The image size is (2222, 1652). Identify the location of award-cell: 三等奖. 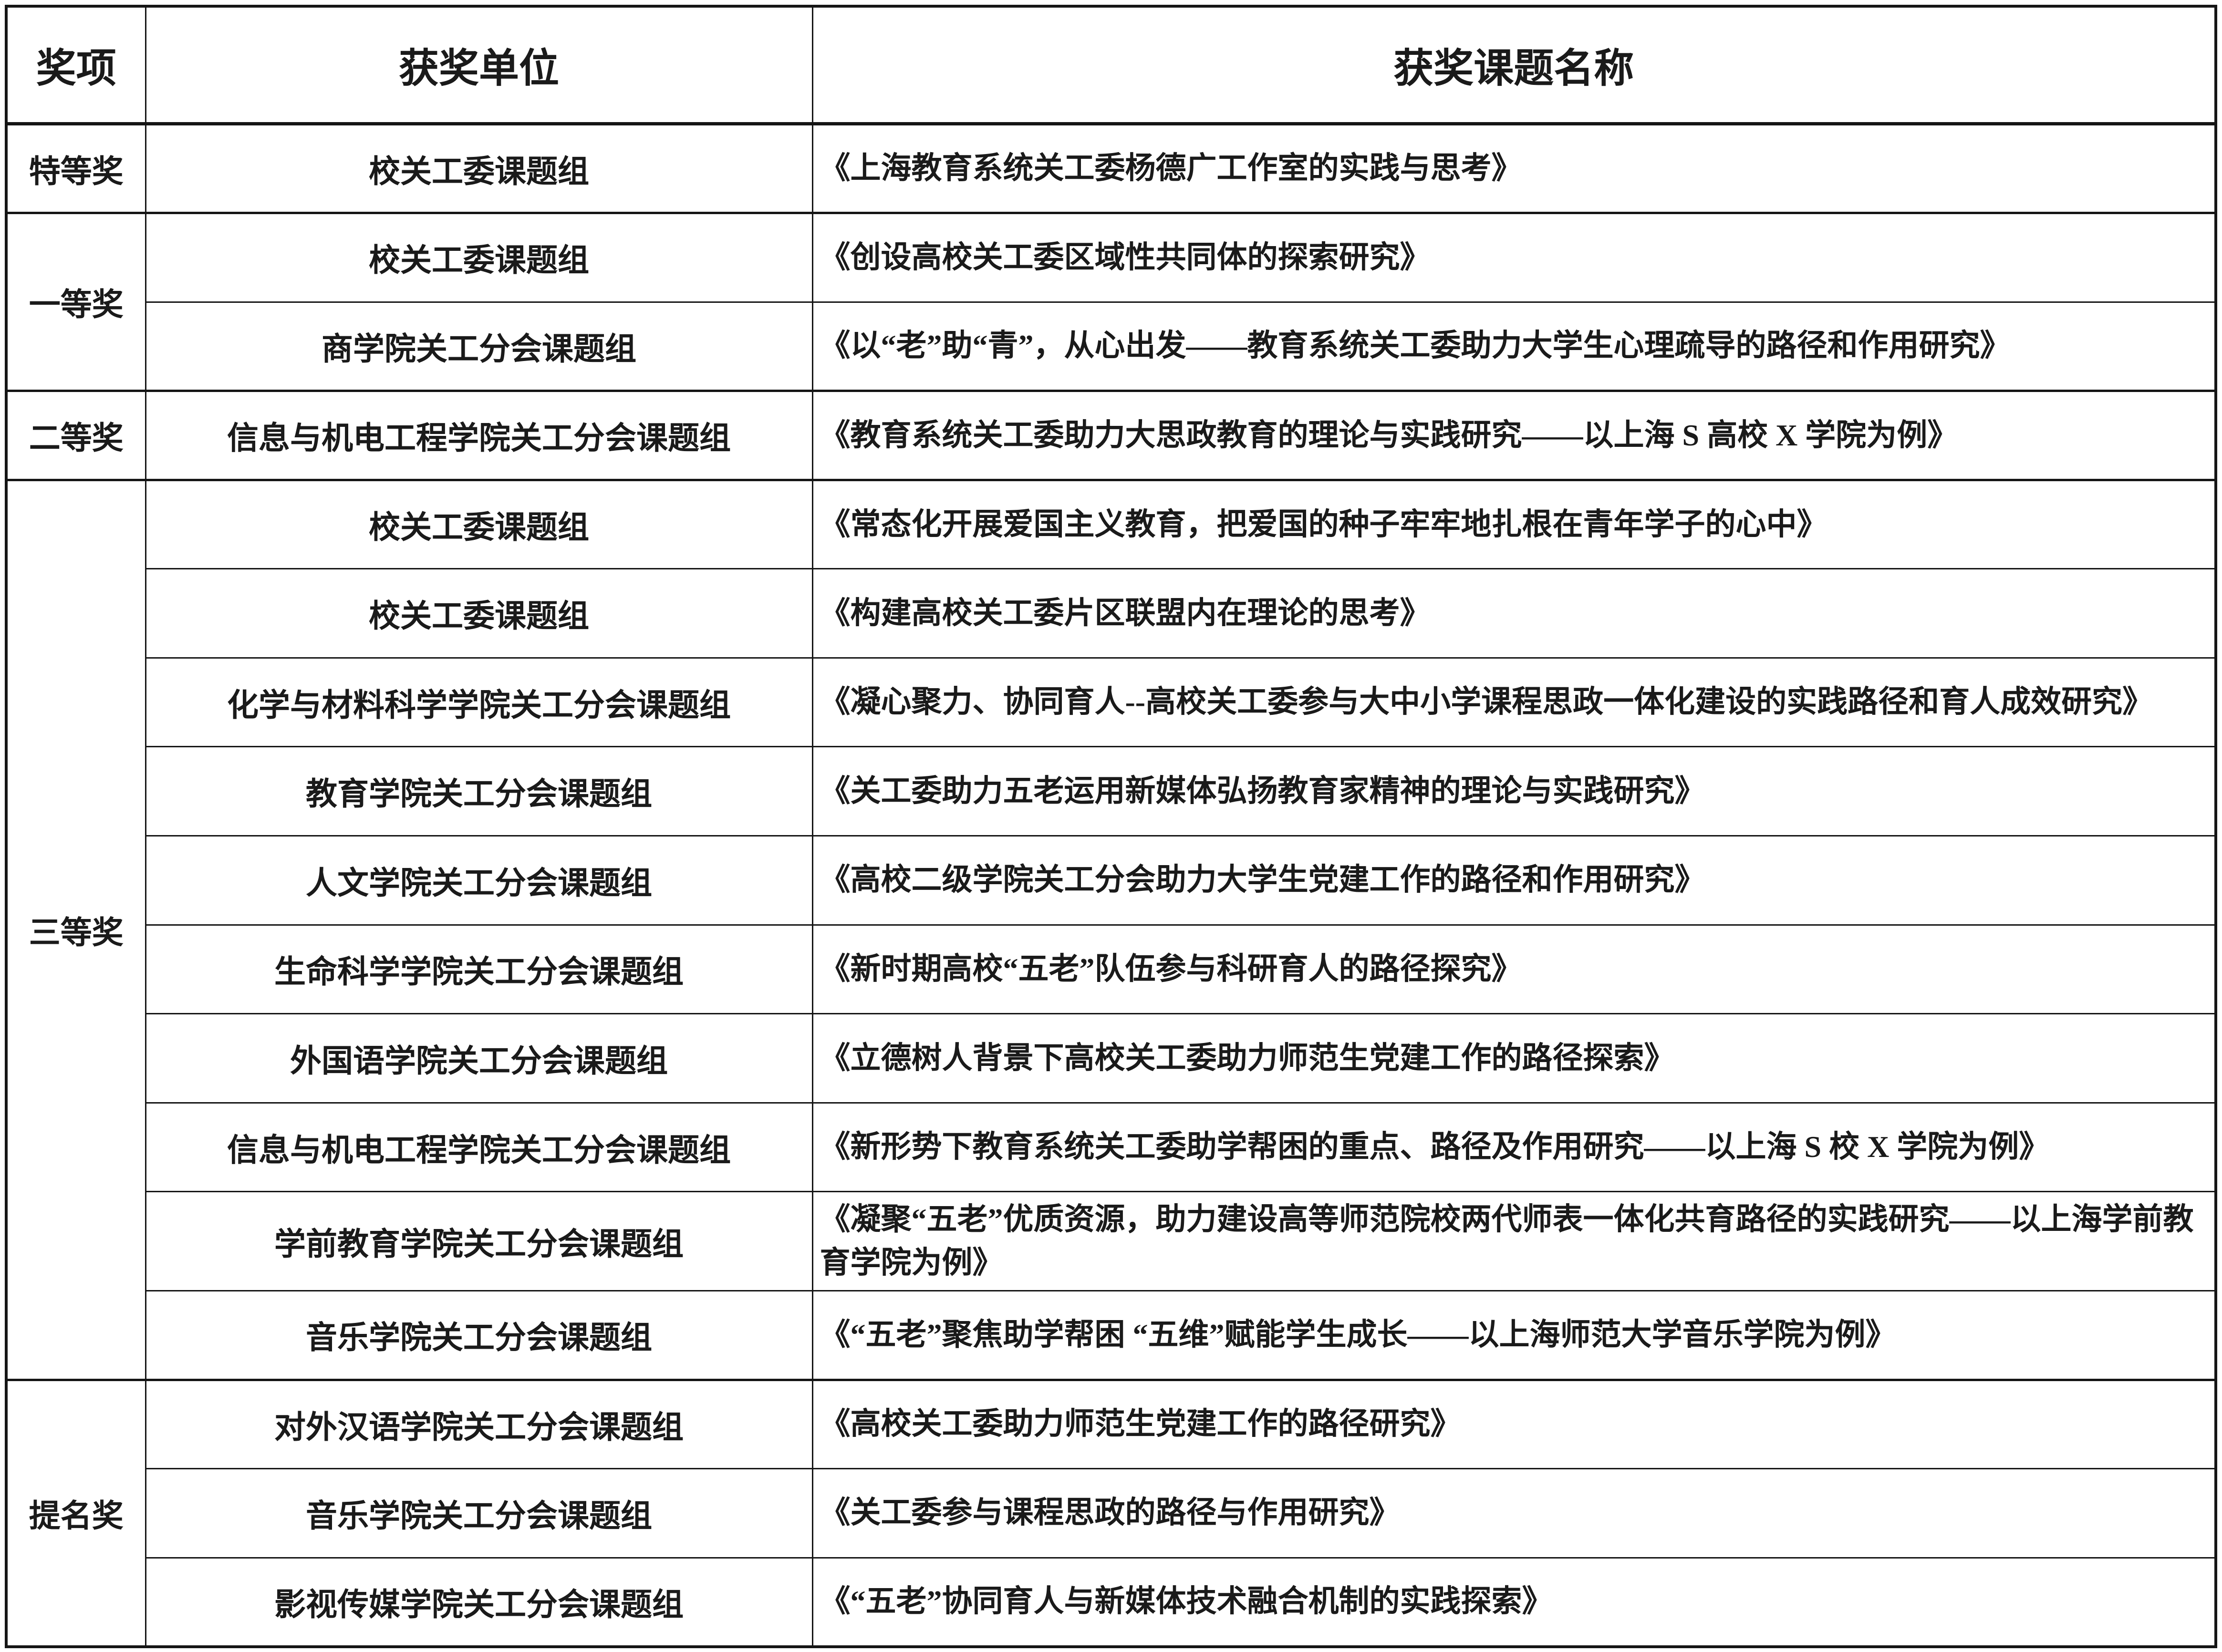
(75, 930).